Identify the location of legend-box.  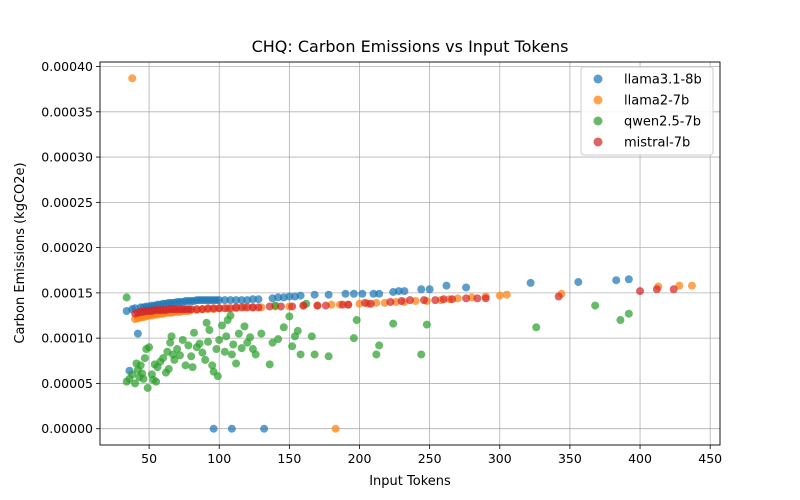
(647, 111).